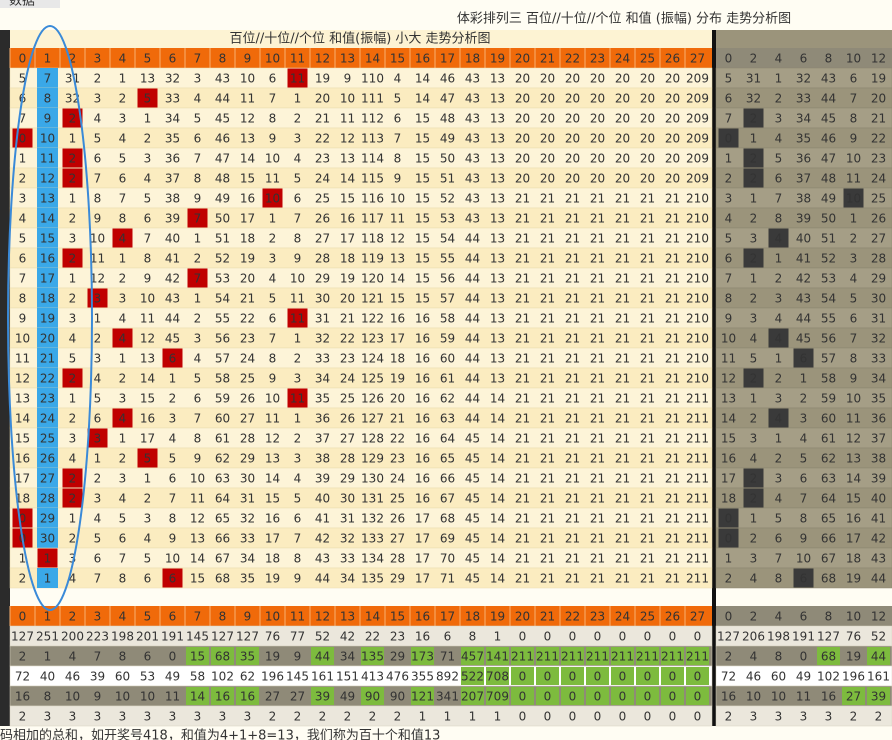  What do you see at coordinates (297, 319) in the screenshot?
I see `hit-number: 11` at bounding box center [297, 319].